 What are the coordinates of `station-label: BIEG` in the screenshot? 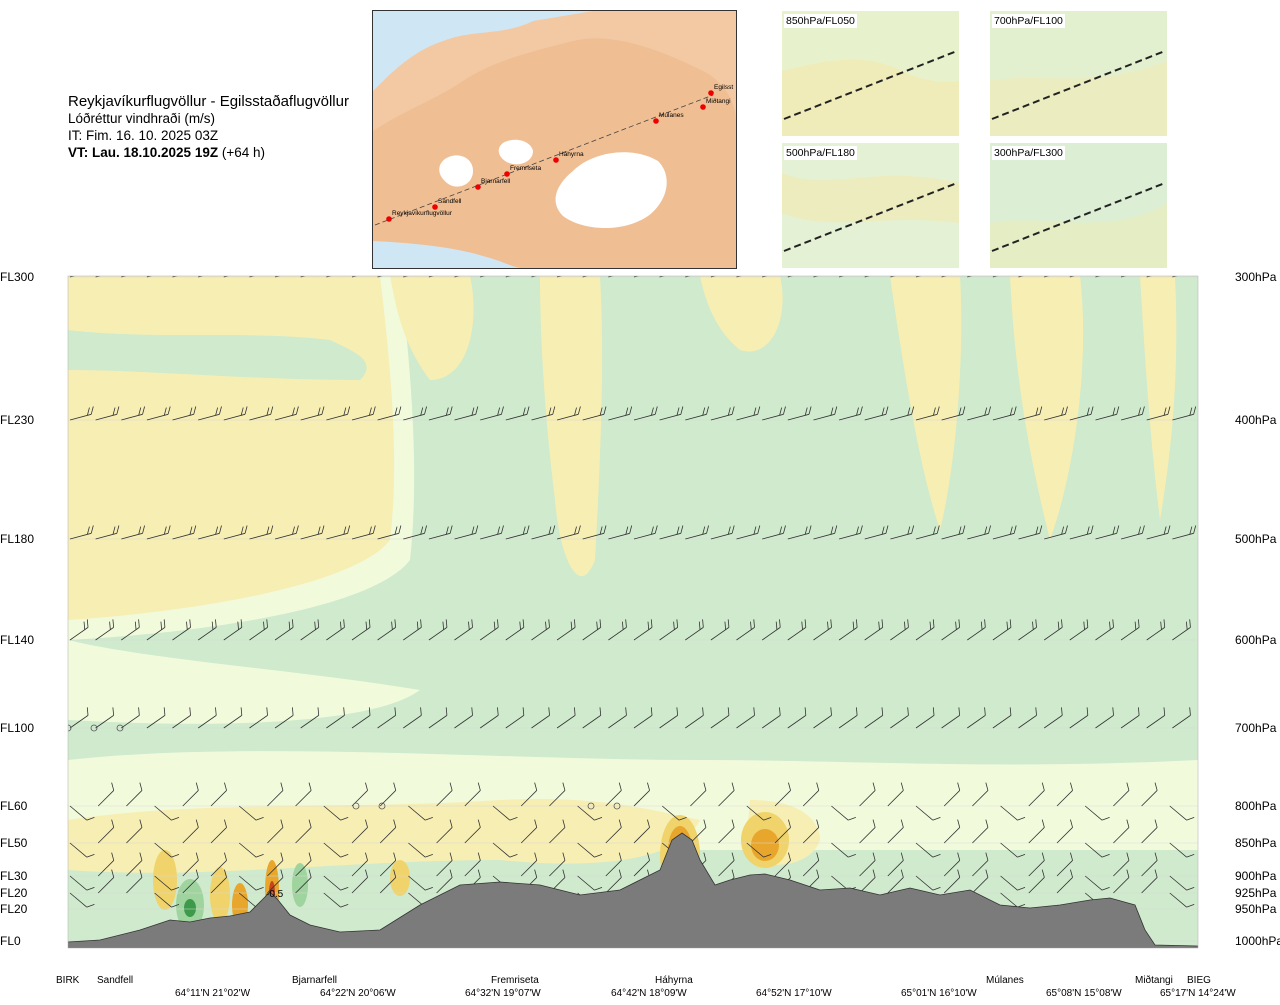 It's located at (1199, 980).